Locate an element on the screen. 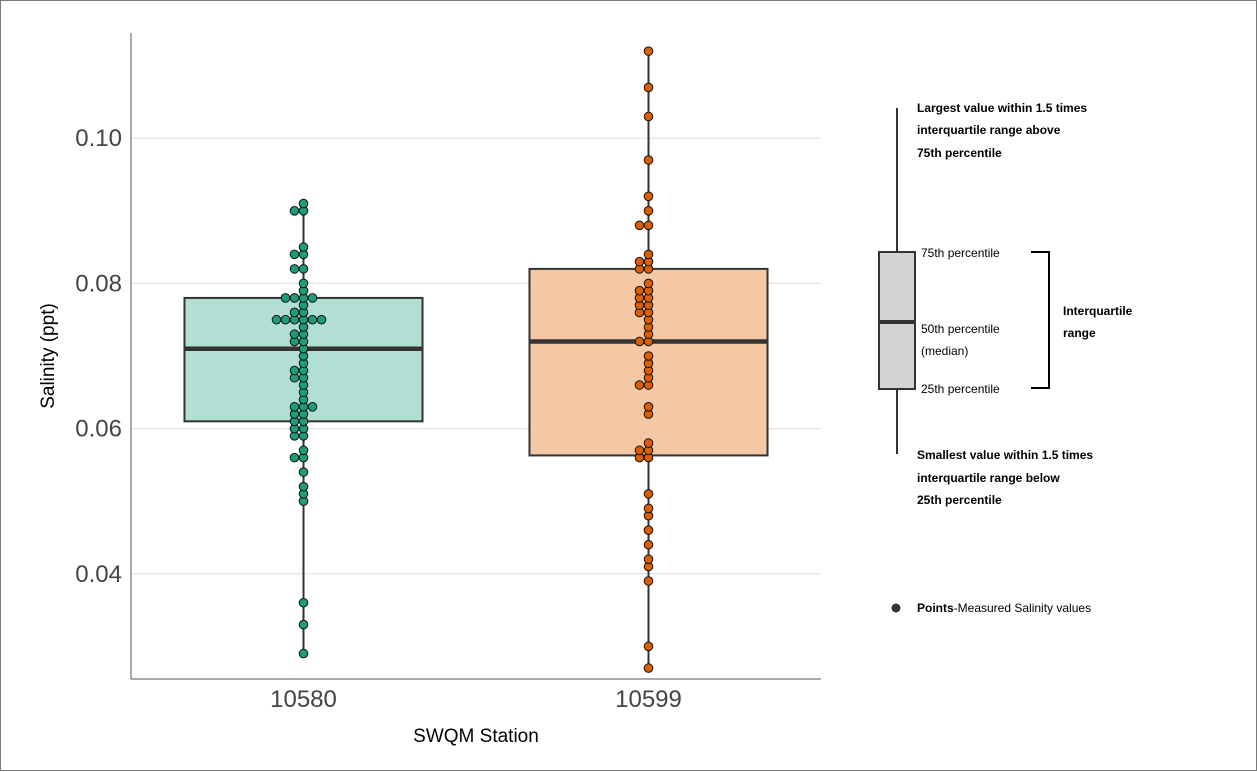 The image size is (1257, 772). legend-q1-label: 25th percentile is located at coordinates (960, 389).